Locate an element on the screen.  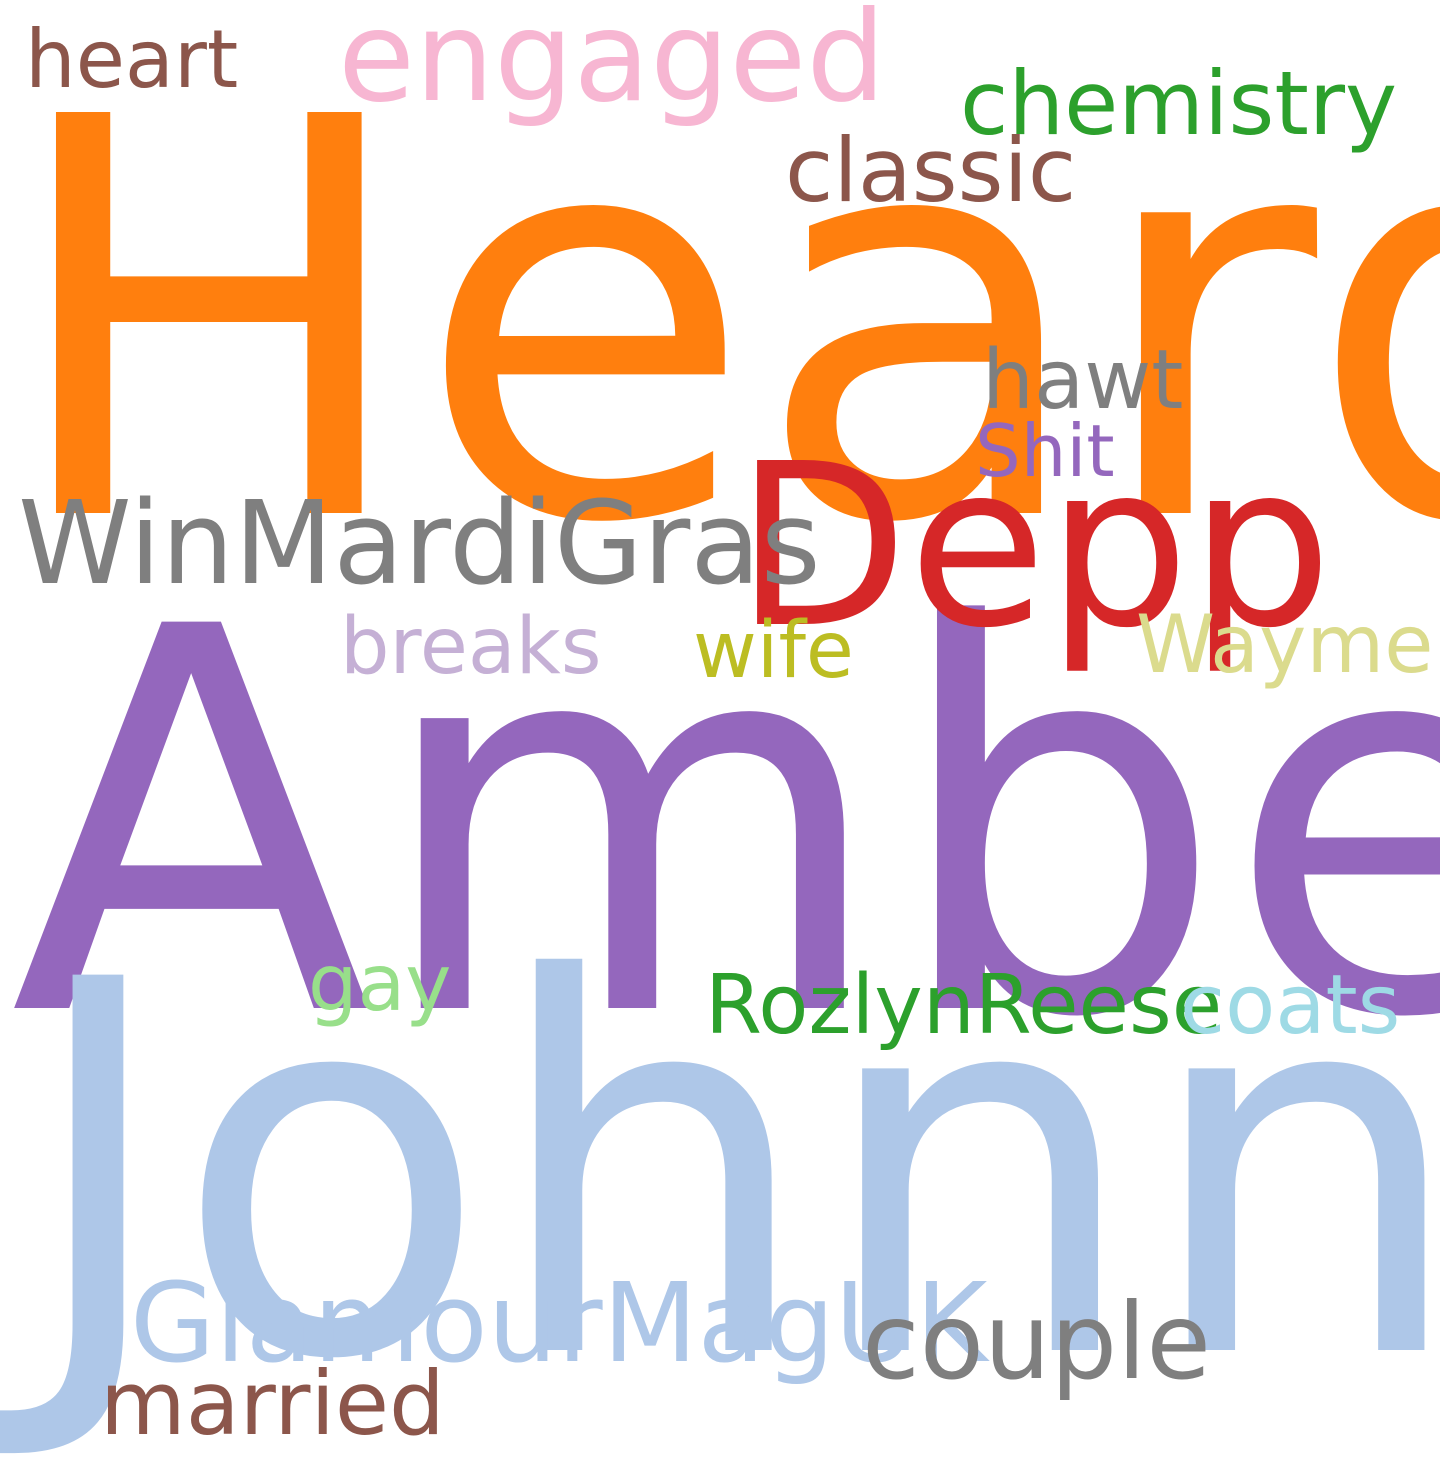
word-depp: Depp is located at coordinates (1034, 547).